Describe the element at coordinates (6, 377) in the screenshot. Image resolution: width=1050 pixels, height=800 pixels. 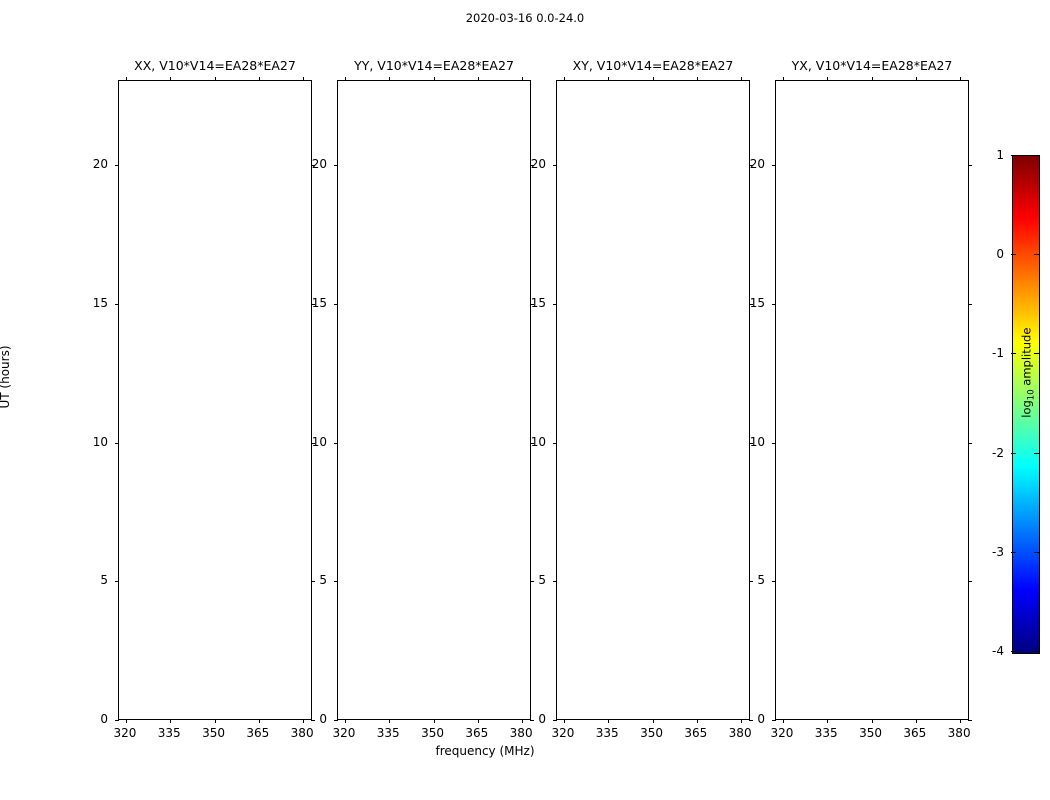
I see `y-axis-label: UT (hours)` at that location.